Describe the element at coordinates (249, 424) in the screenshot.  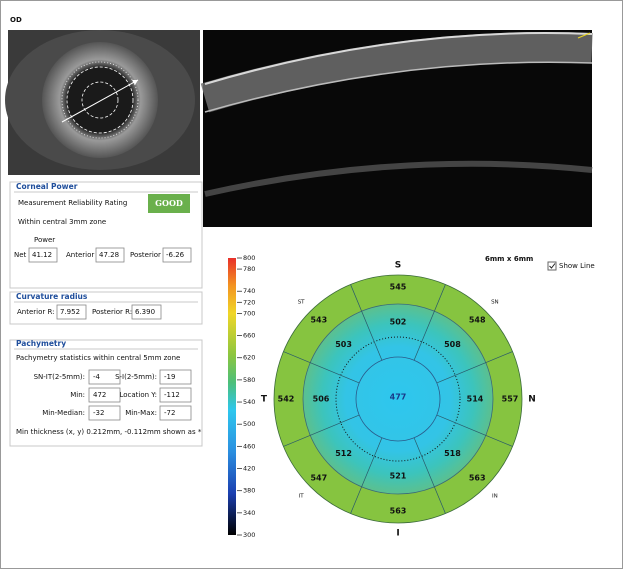
I see `scale-tick-label: 500` at that location.